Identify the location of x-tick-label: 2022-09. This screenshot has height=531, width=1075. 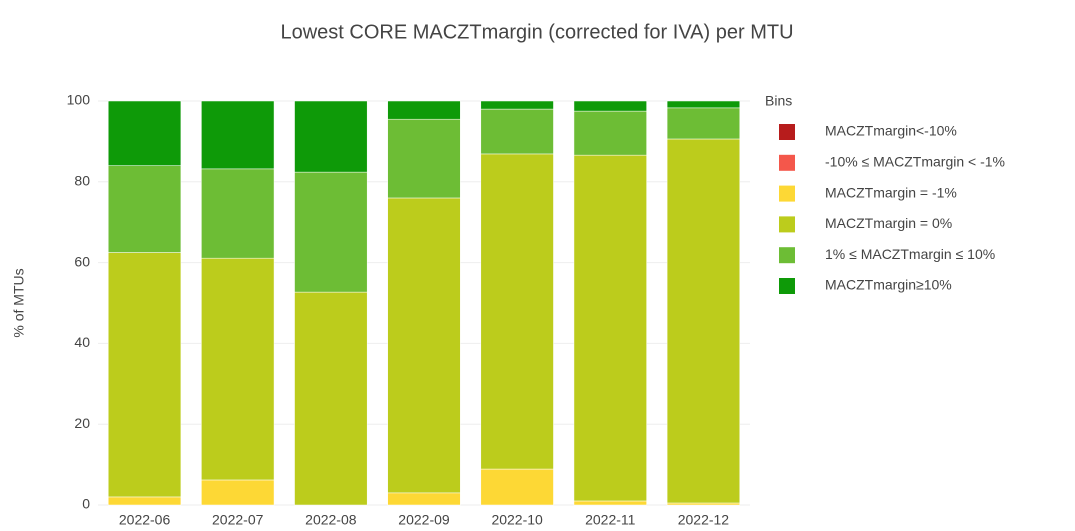
(424, 520).